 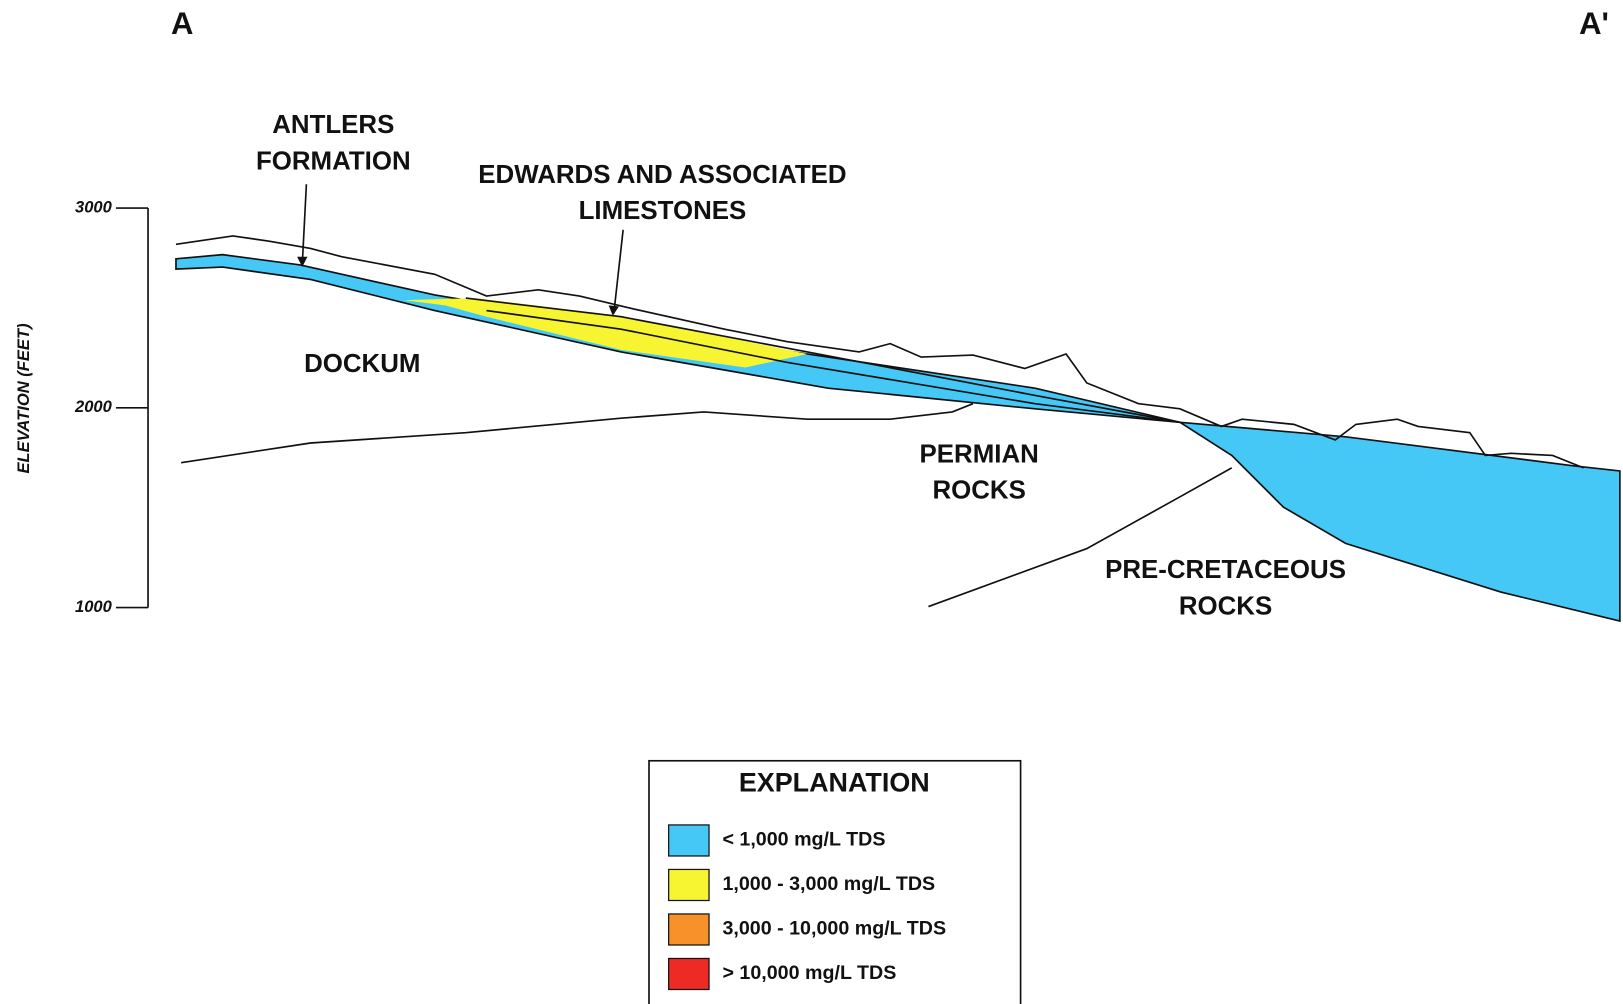 What do you see at coordinates (93, 406) in the screenshot?
I see `tick-label: 2000` at bounding box center [93, 406].